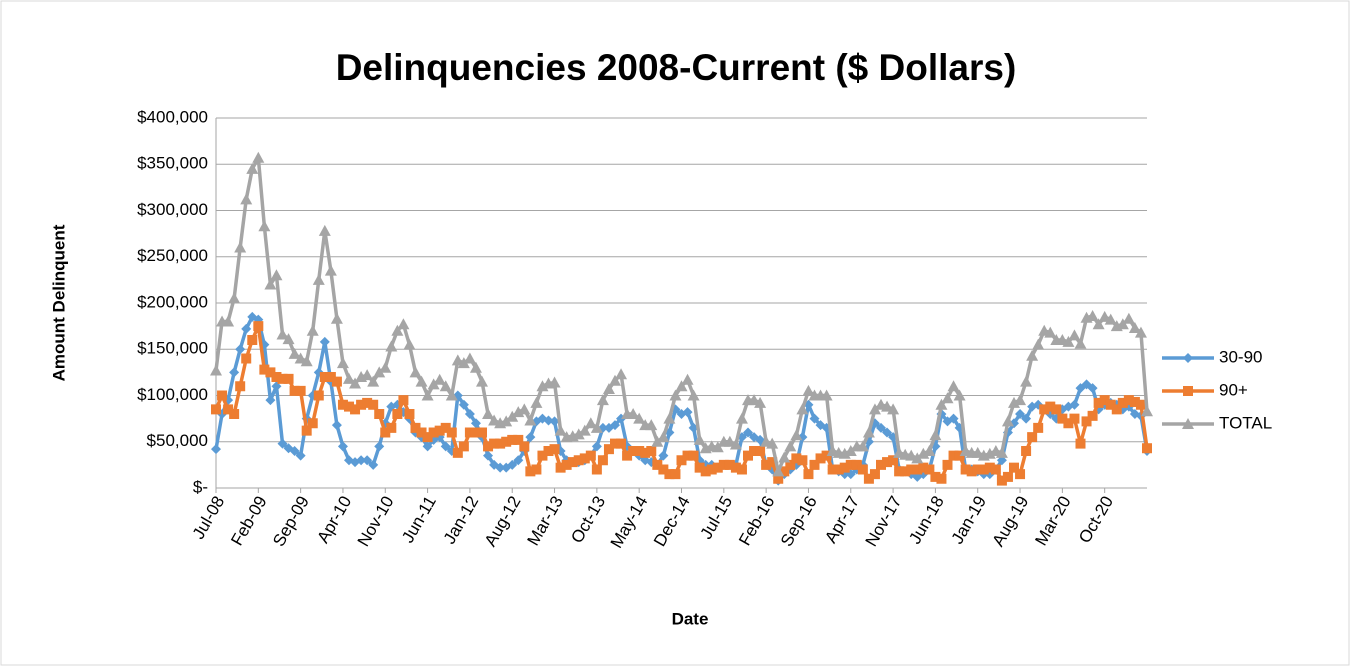  I want to click on legend-label: 90+, so click(1233, 389).